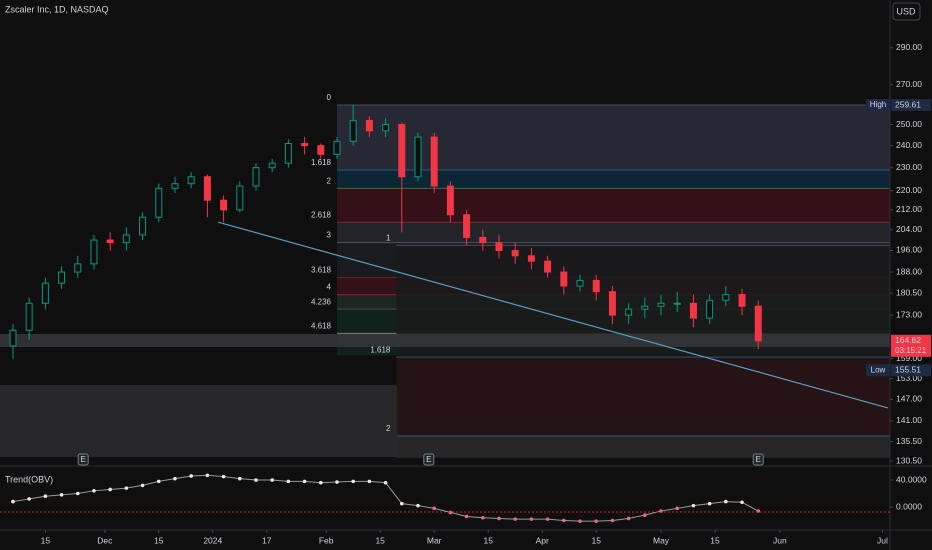  Describe the element at coordinates (908, 370) in the screenshot. I see `price-badge-value: 155.51` at that location.